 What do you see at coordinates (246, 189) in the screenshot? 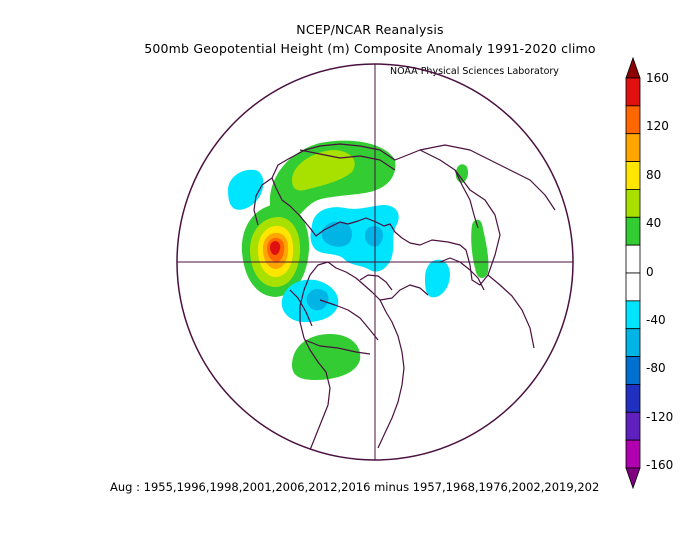
I see `negative-anomaly-siberia` at bounding box center [246, 189].